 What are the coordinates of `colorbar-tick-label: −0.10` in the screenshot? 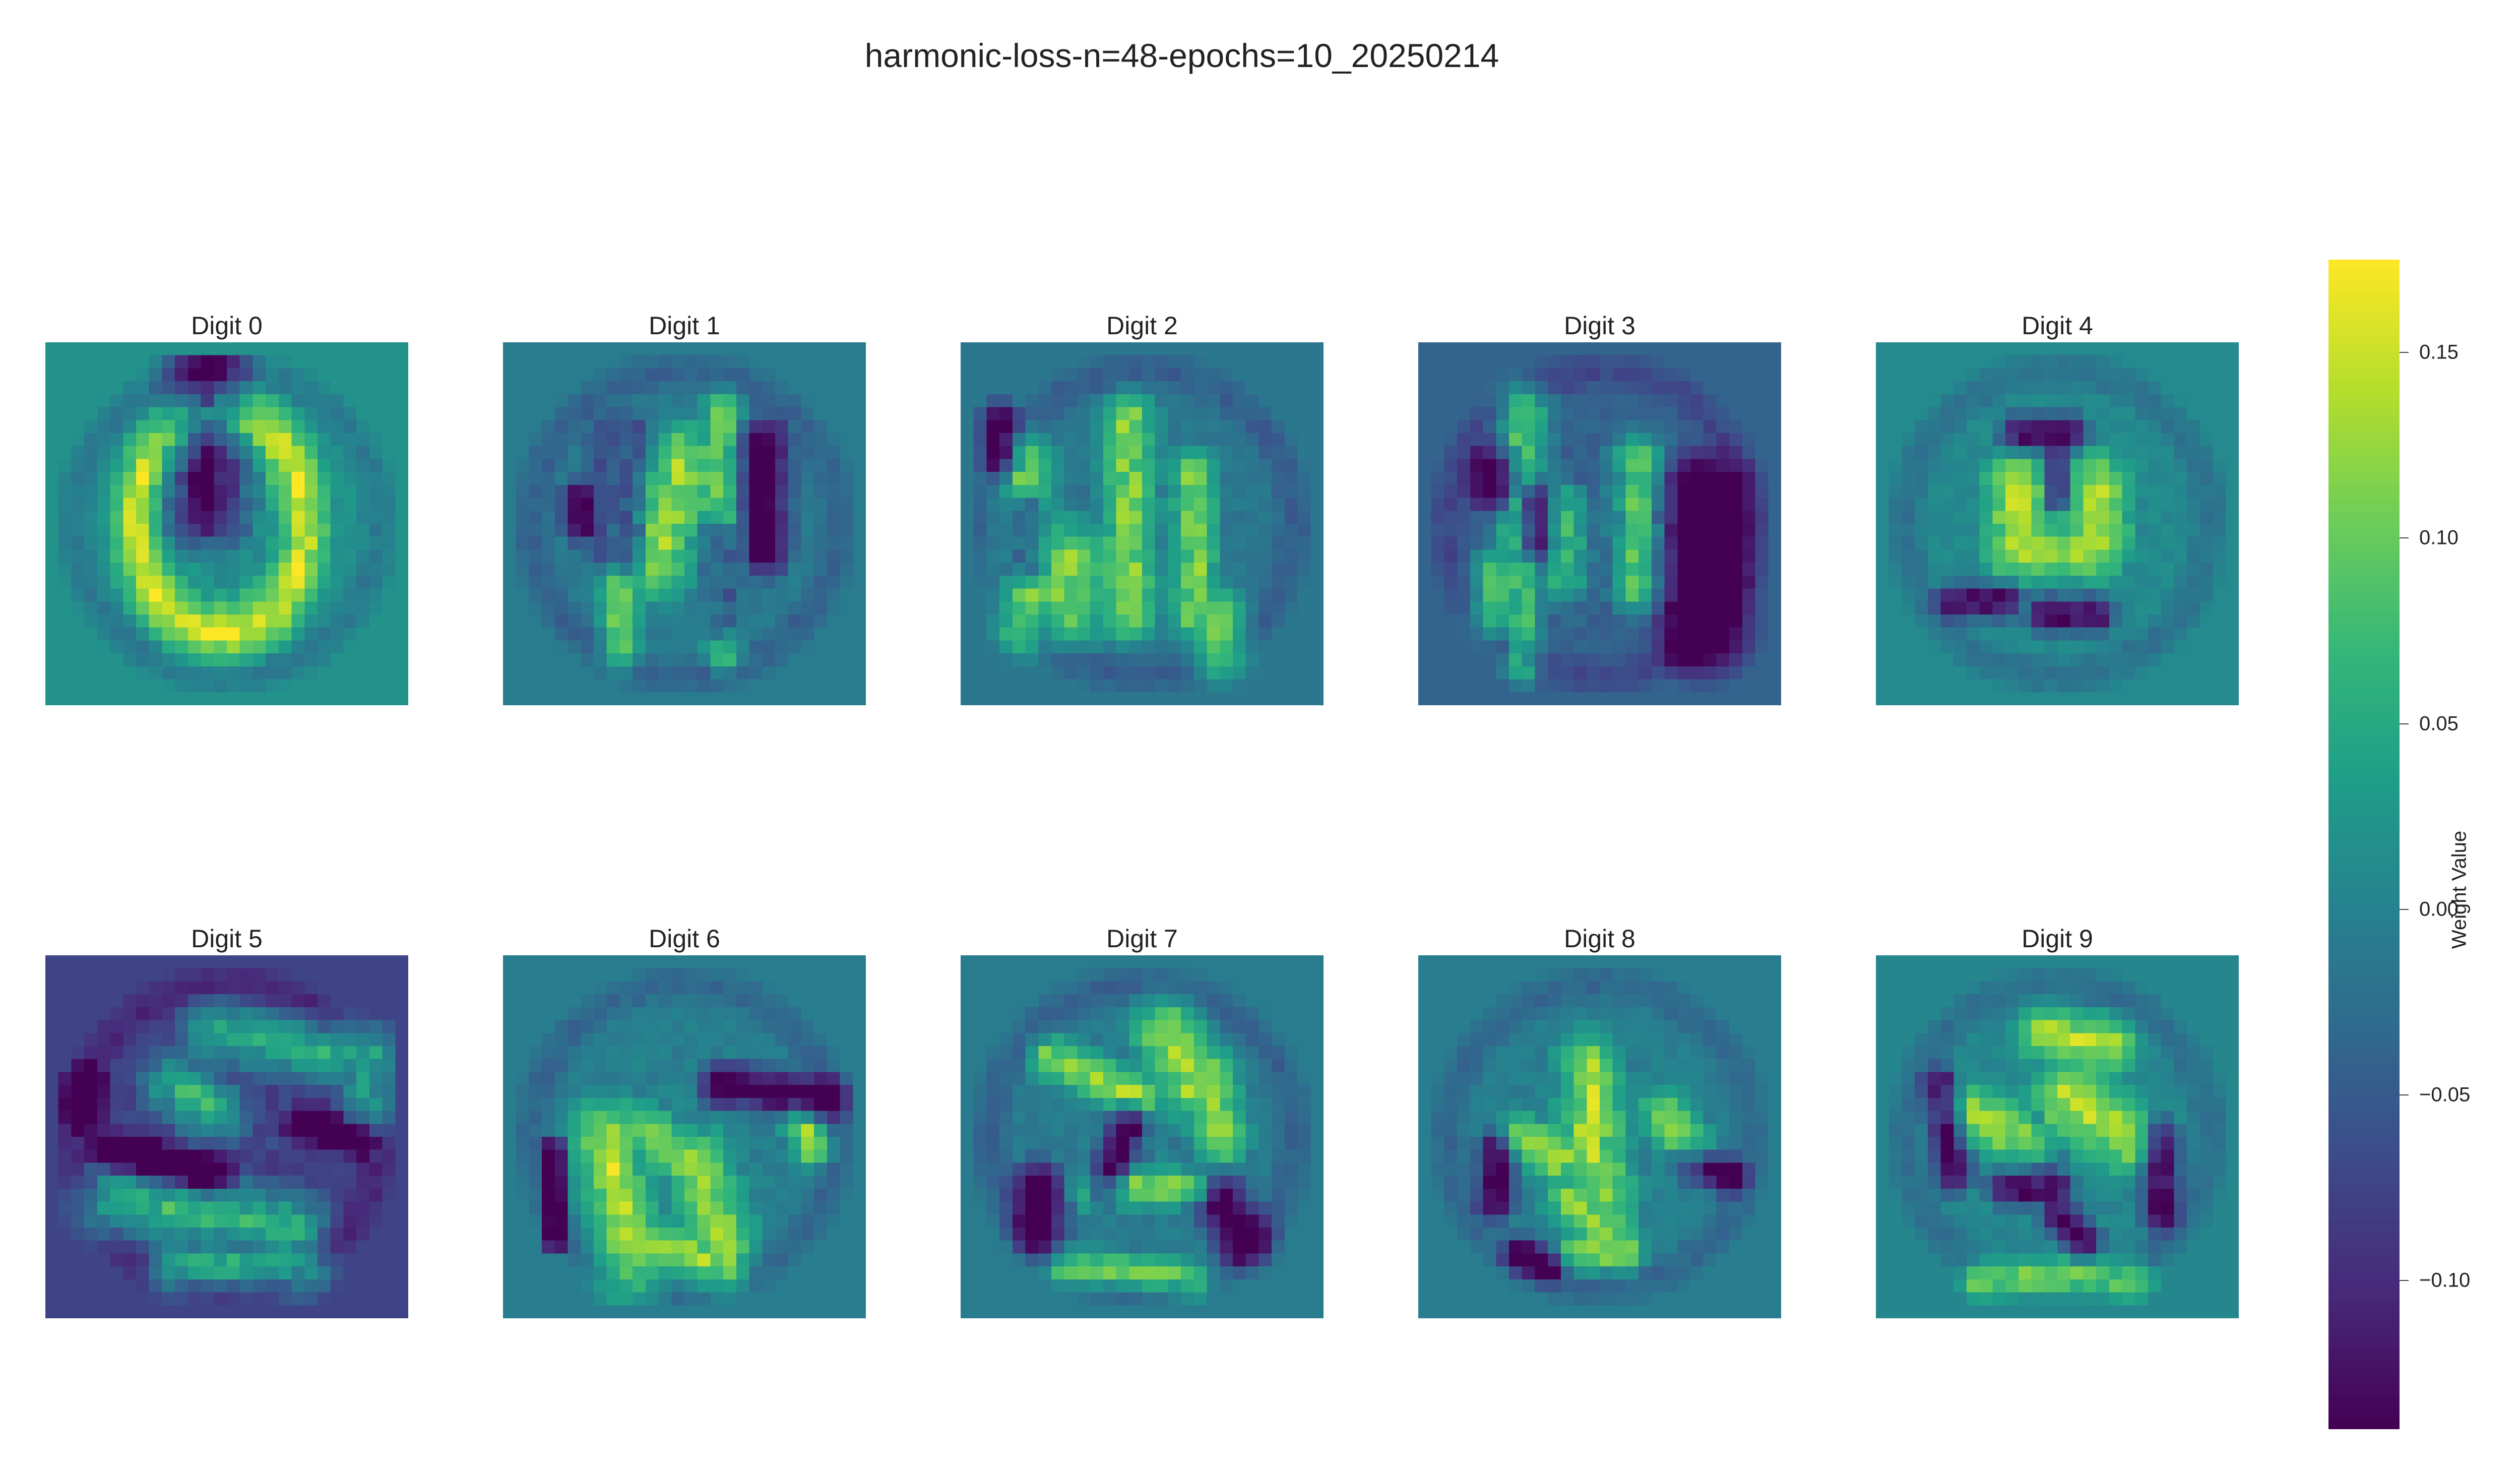 It's located at (2445, 1280).